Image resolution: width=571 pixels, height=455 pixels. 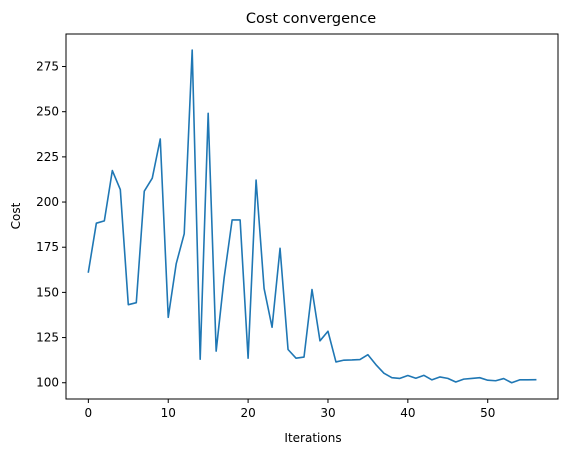 What do you see at coordinates (487, 413) in the screenshot?
I see `x-tick-label: 50` at bounding box center [487, 413].